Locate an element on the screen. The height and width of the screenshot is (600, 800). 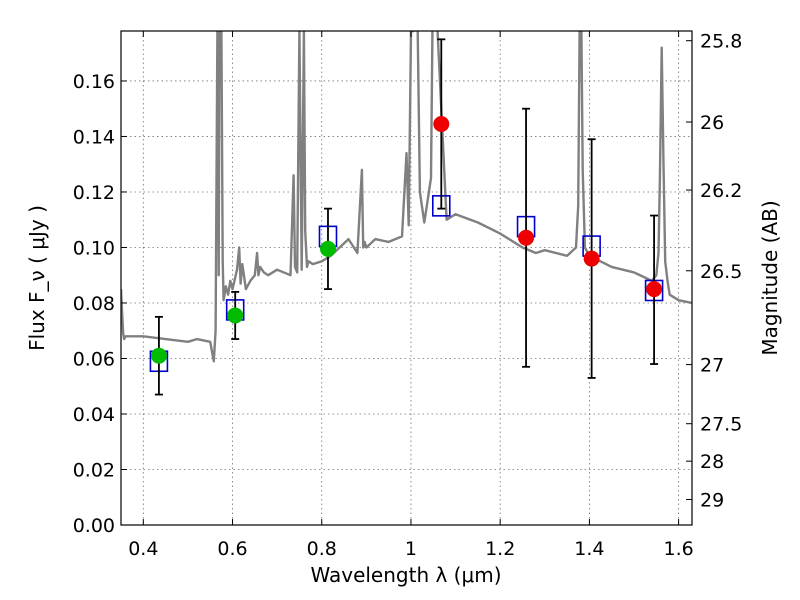
right-axis-label: Magnitude (AB) is located at coordinates (770, 277).